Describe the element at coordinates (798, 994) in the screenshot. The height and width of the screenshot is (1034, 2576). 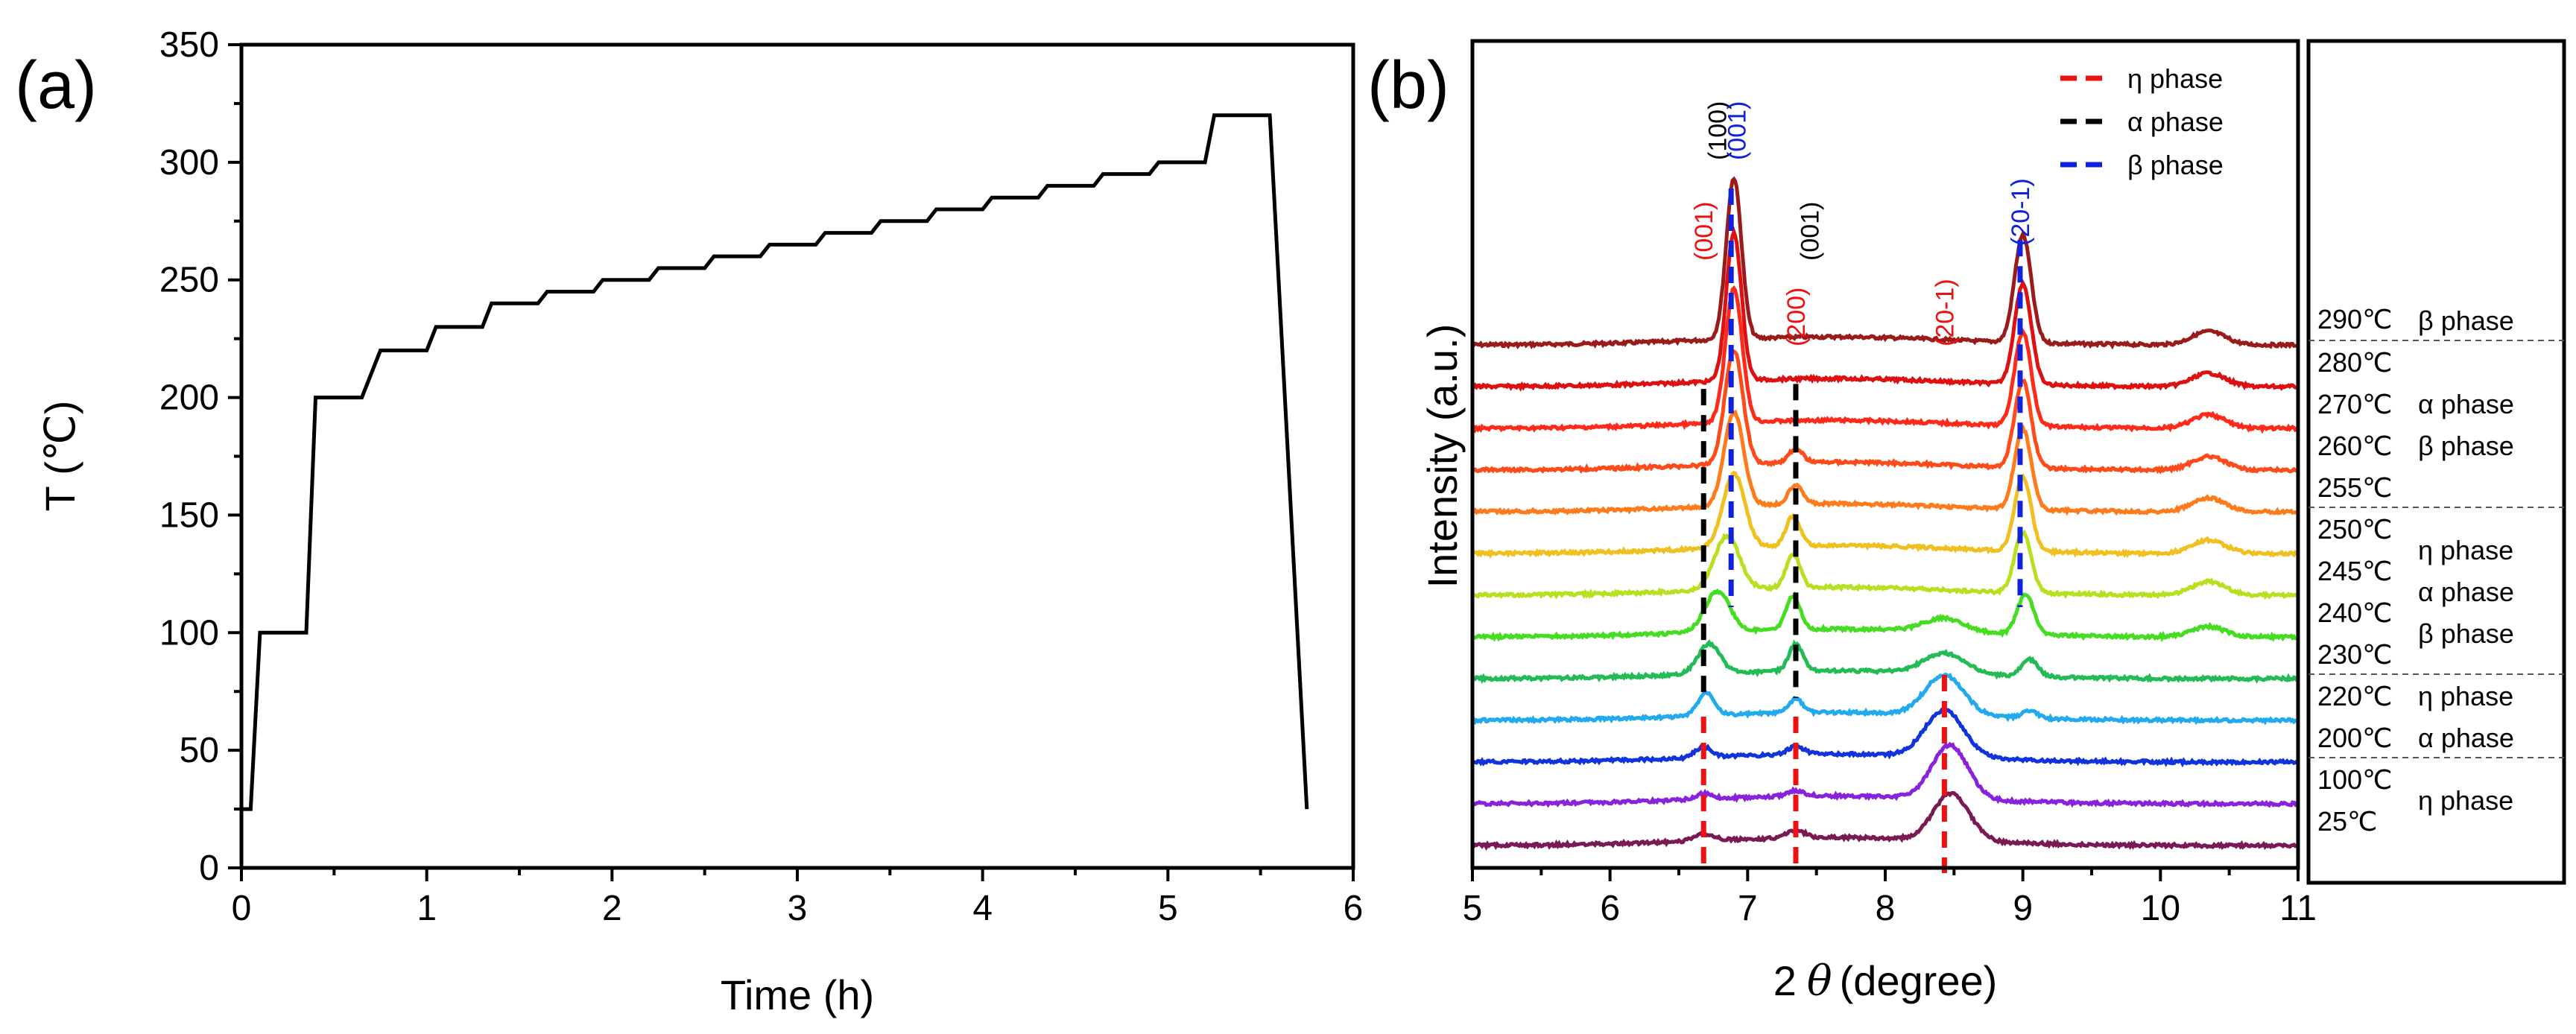
I see `panel-a-xlabel: Time (h)` at that location.